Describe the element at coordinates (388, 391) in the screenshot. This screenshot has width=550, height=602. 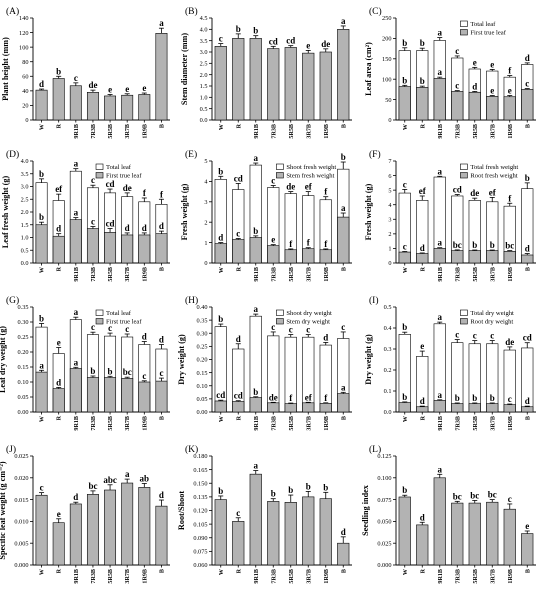
I see `y-tick-label: 0.1` at that location.